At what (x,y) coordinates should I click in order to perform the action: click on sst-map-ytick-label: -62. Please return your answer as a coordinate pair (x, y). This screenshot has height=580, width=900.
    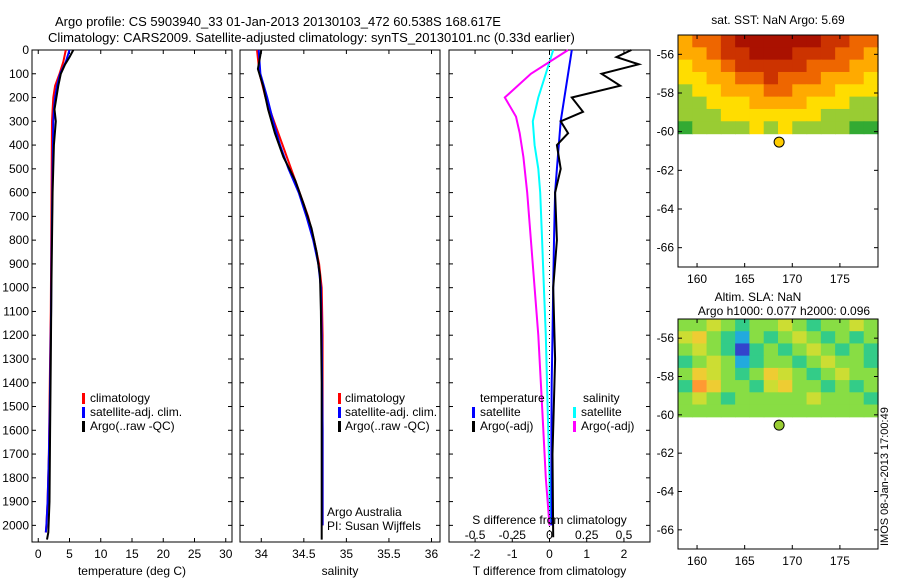
    Looking at the image, I should click on (666, 170).